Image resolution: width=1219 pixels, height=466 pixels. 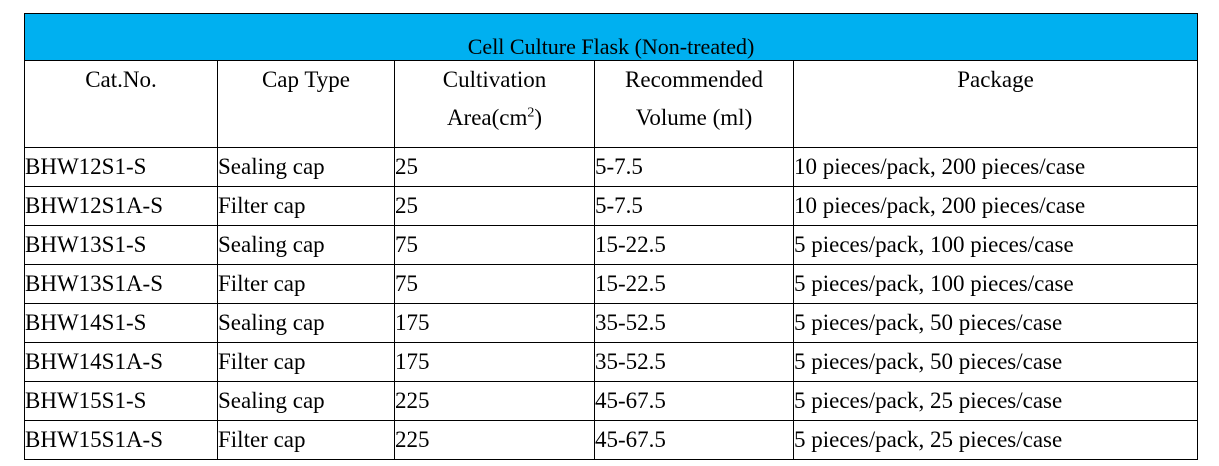 What do you see at coordinates (487, 117) in the screenshot?
I see `header-area-line2: Area(cm` at bounding box center [487, 117].